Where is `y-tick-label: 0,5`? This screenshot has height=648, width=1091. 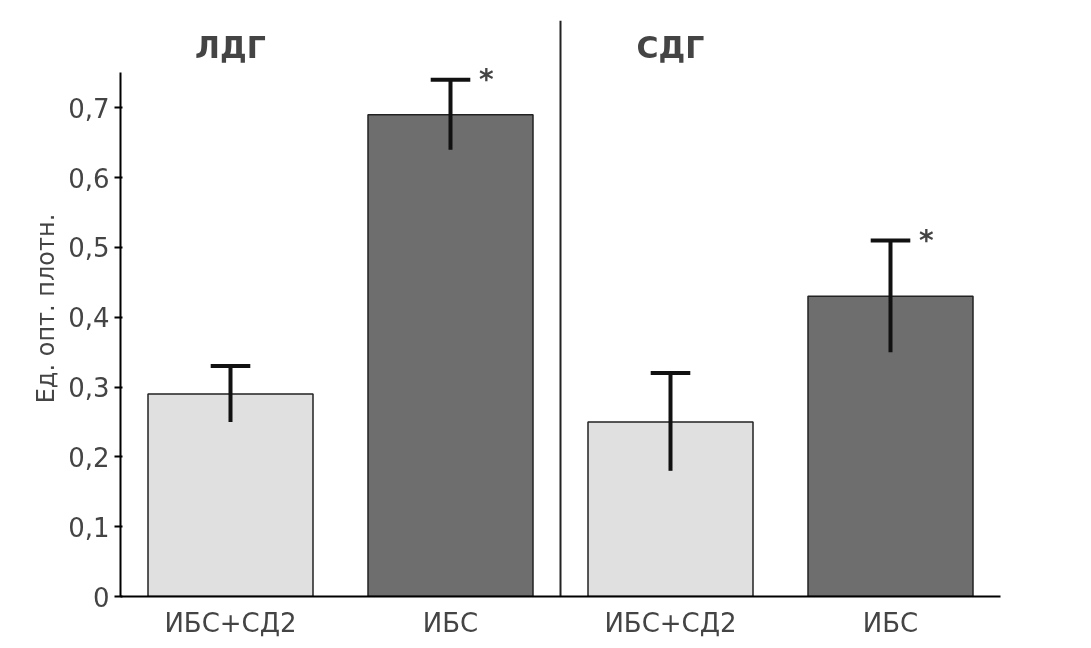
y-tick-label: 0,5 is located at coordinates (89, 248).